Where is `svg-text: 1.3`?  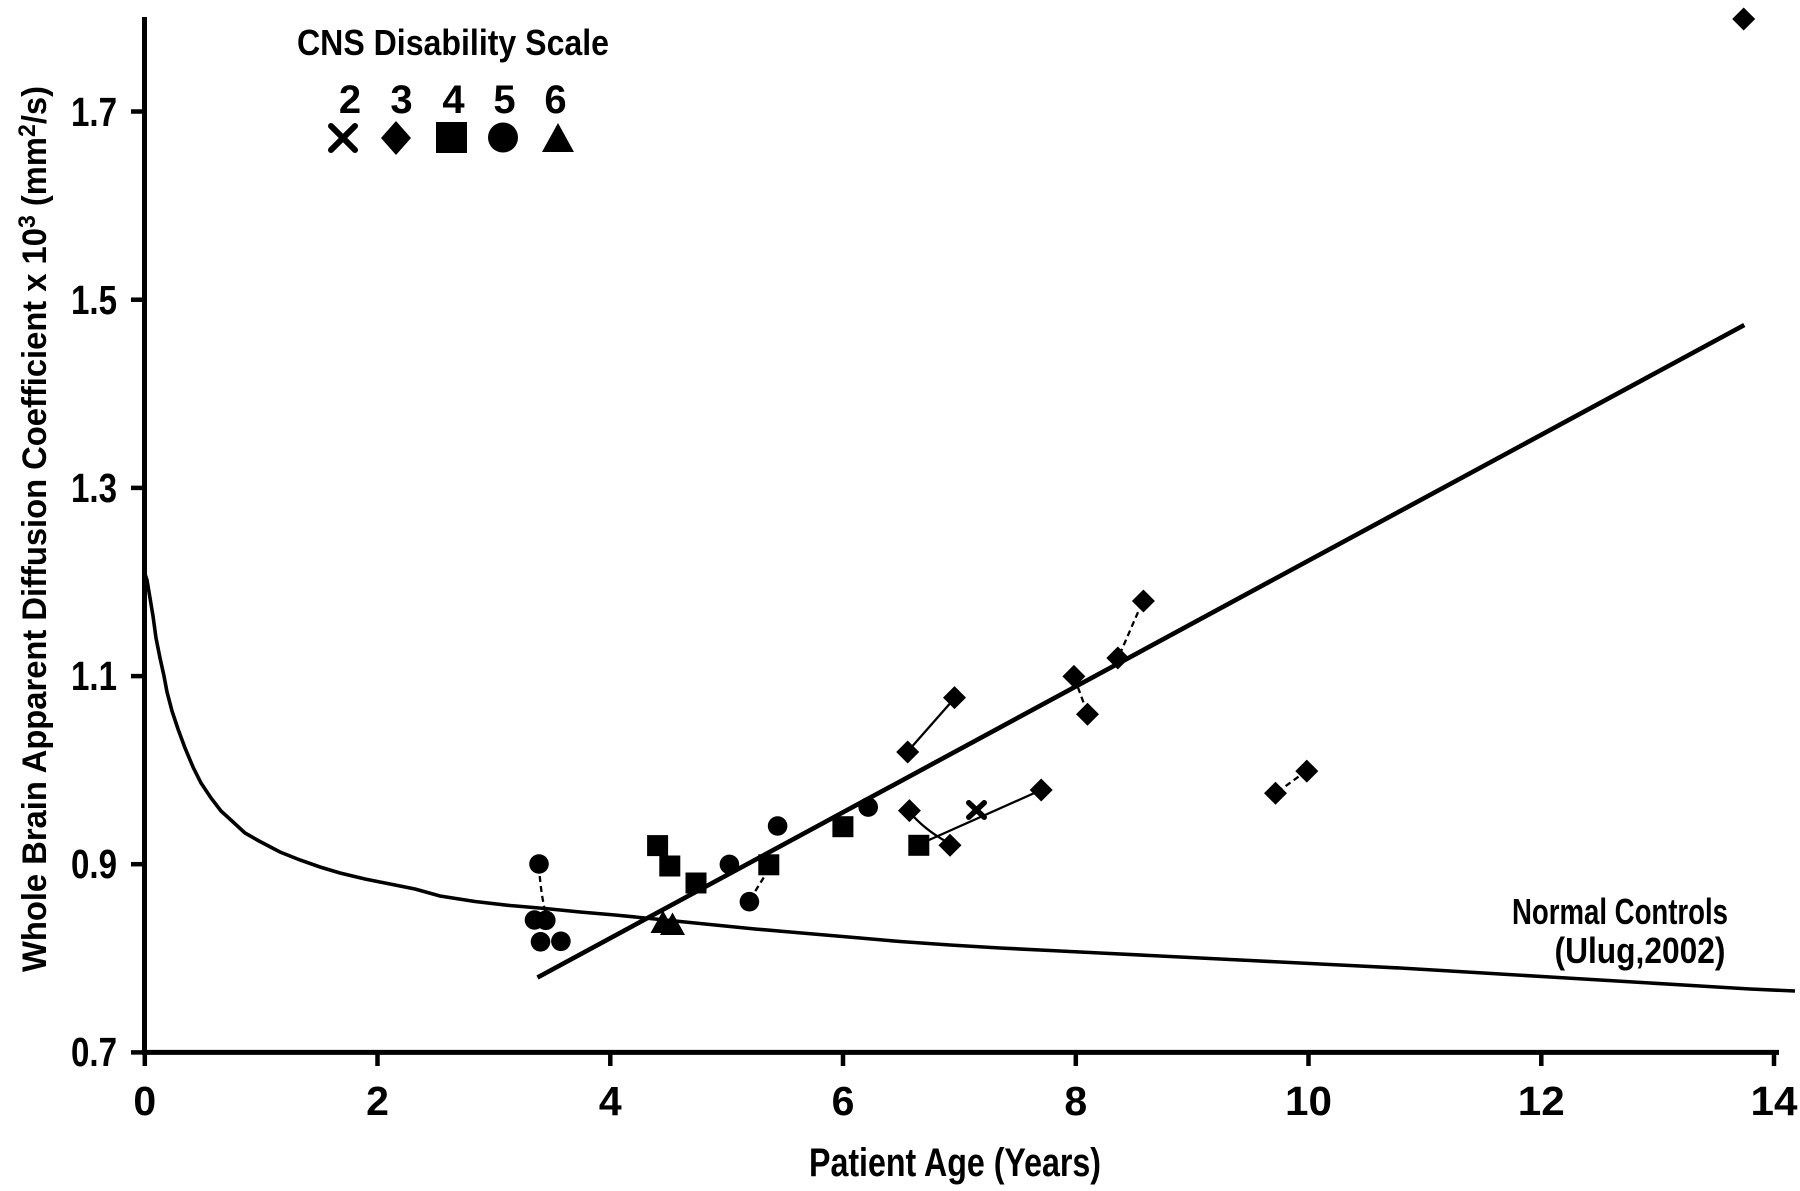
svg-text: 1.3 is located at coordinates (94, 488).